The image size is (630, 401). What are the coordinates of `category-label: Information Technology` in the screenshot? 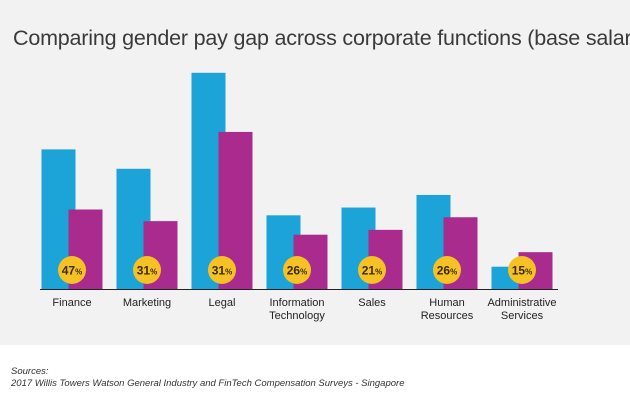 It's located at (297, 309).